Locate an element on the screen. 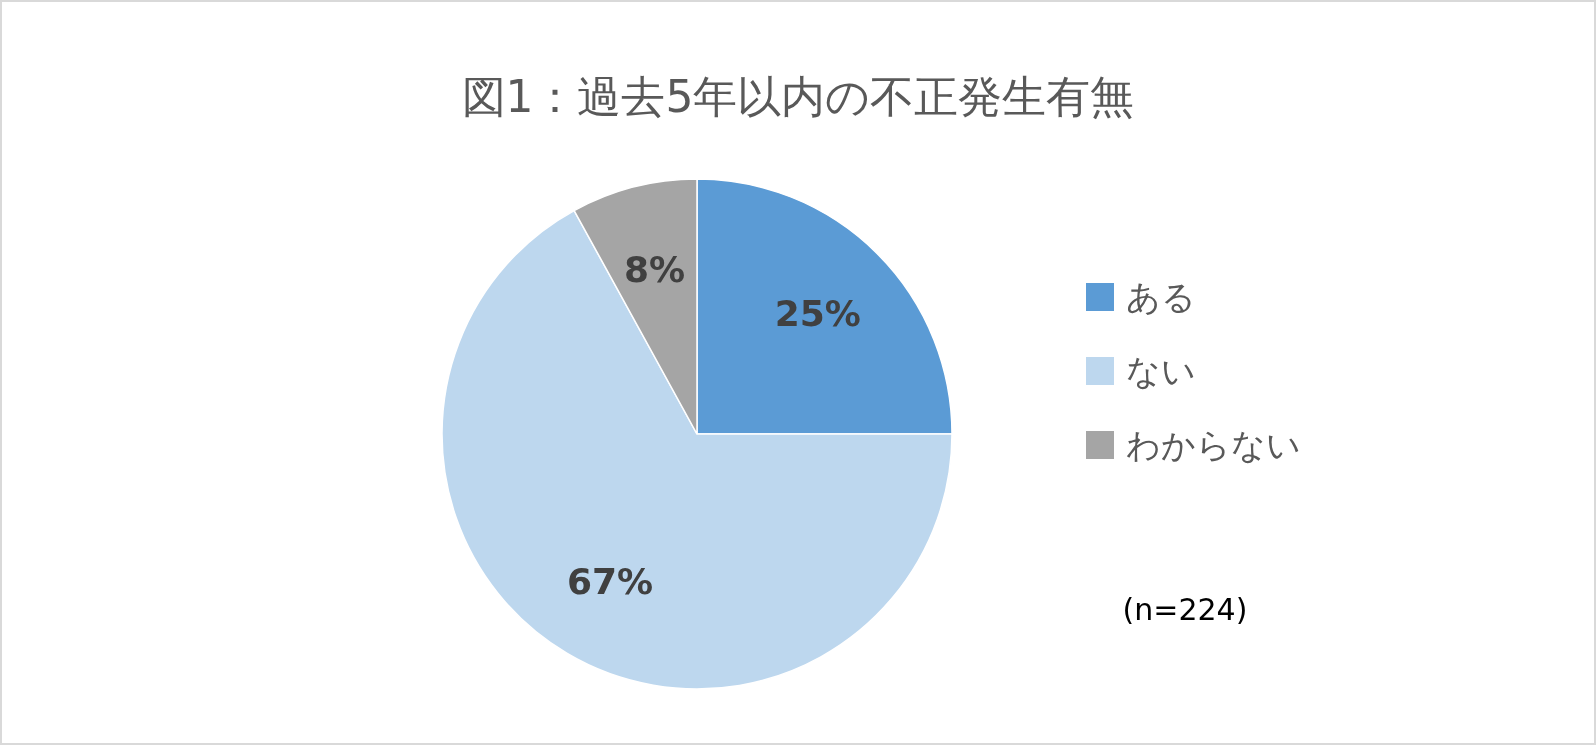 The image size is (1596, 745). legend-label: わからない is located at coordinates (1213, 445).